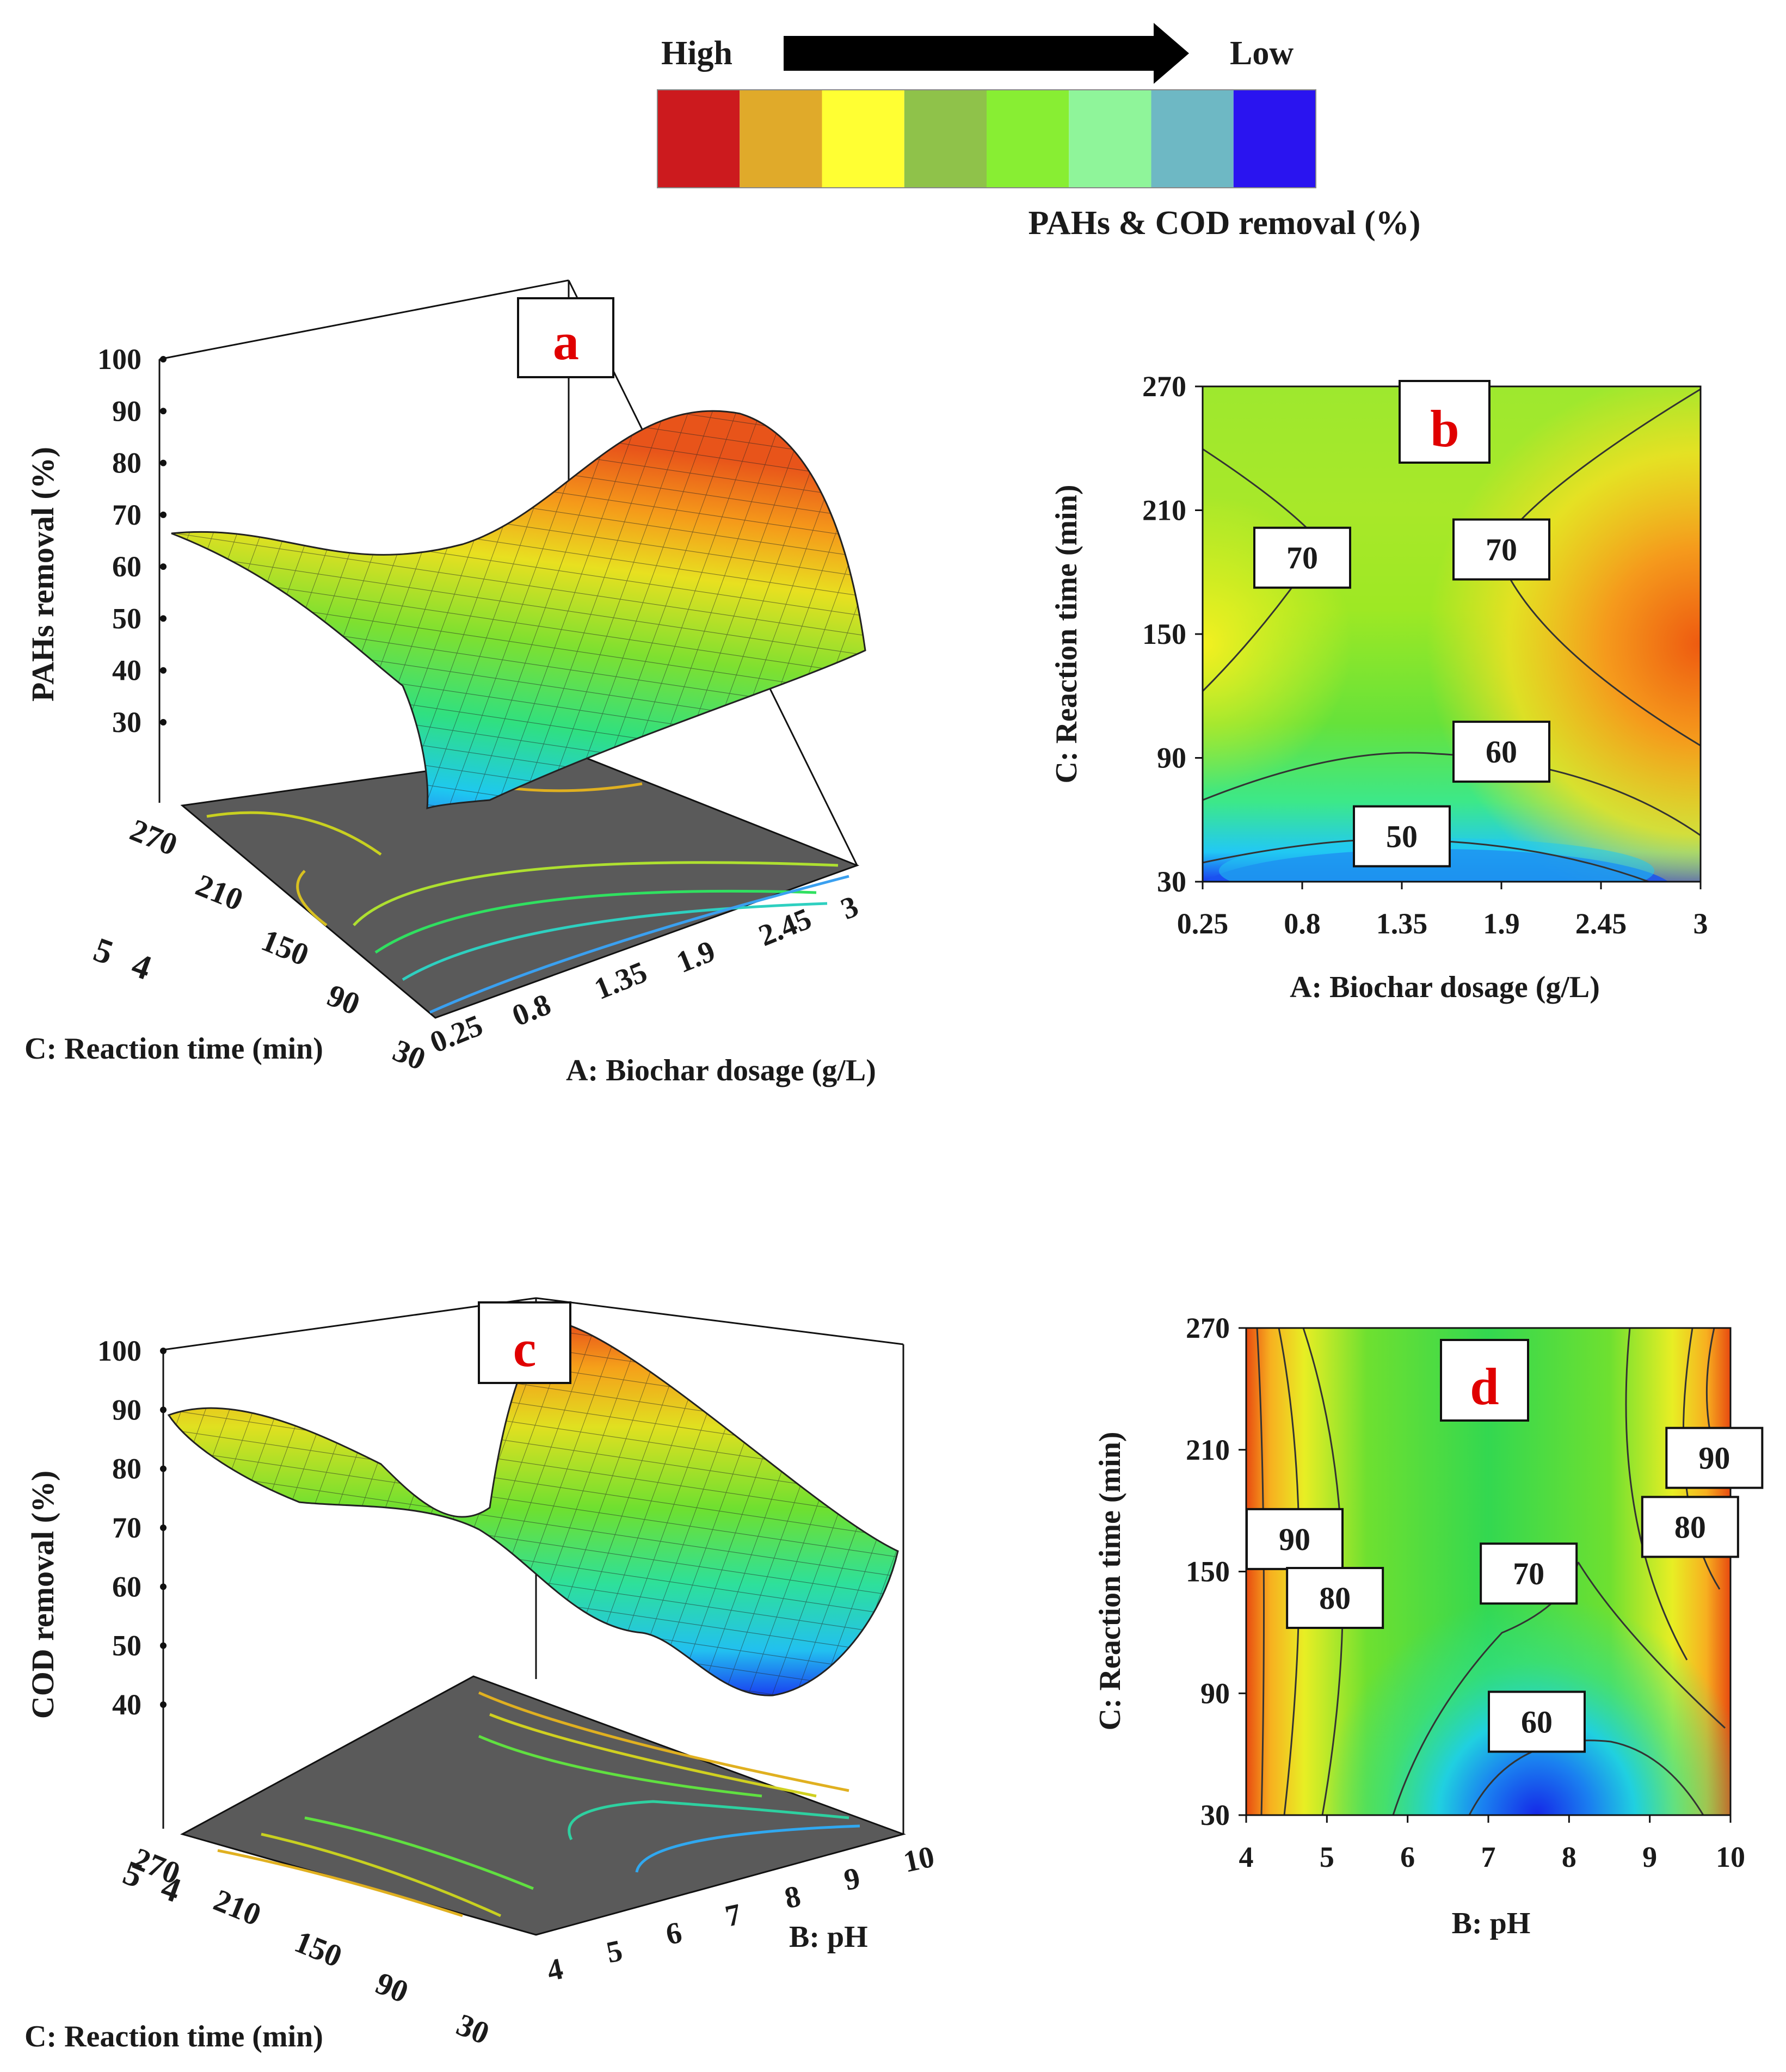  I want to click on panel-a-floor, so click(520, 885).